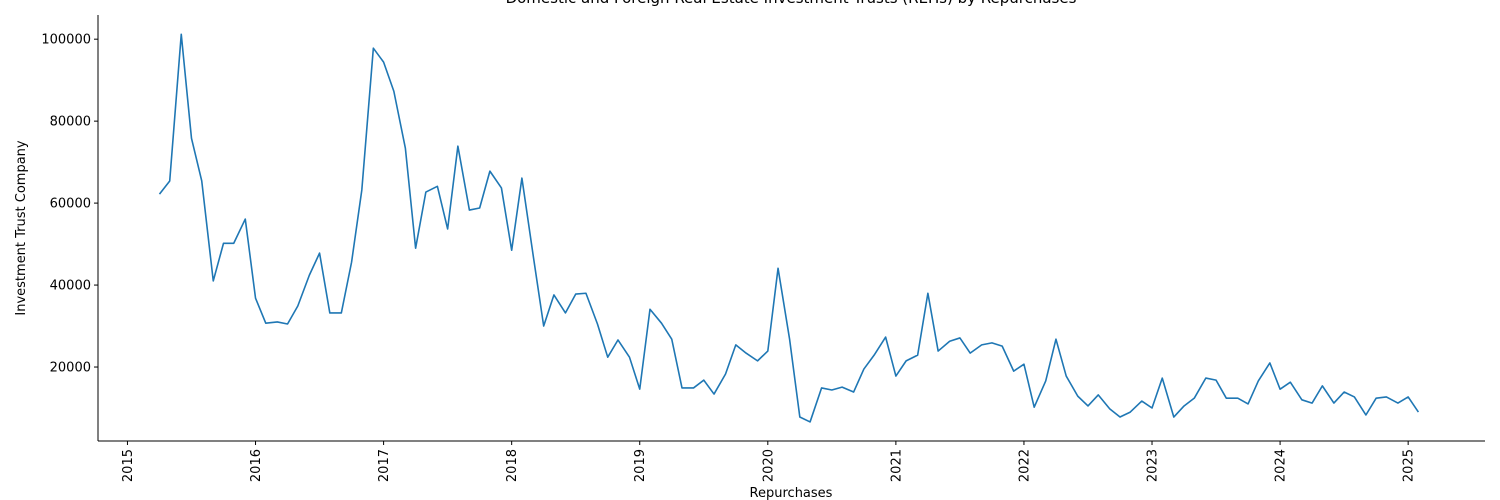 This screenshot has height=500, width=1500. Describe the element at coordinates (791, 493) in the screenshot. I see `x-axis-label: Repurchases` at that location.